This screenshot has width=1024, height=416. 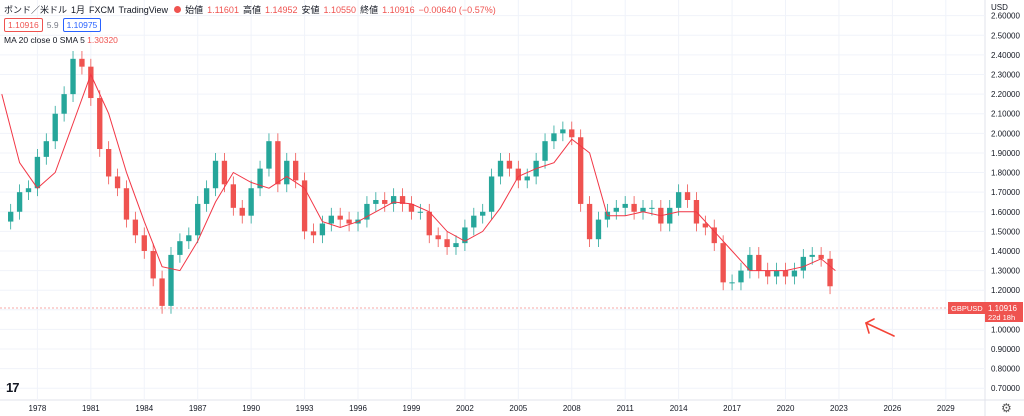 What do you see at coordinates (398, 9) in the screenshot?
I see `close-value: 1.10916` at bounding box center [398, 9].